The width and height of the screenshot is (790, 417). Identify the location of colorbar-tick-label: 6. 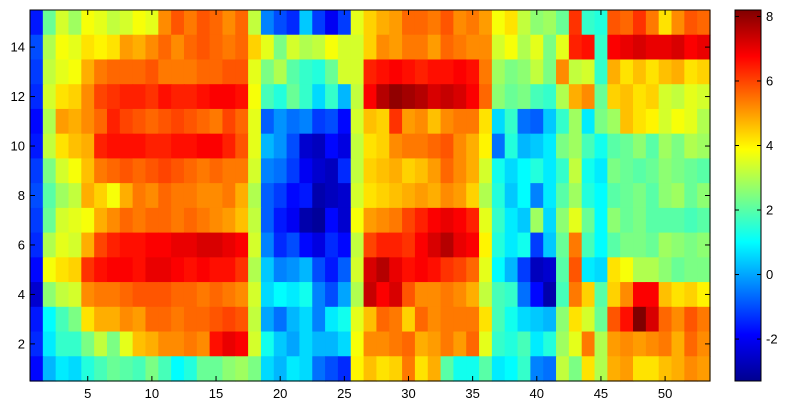
(769, 80).